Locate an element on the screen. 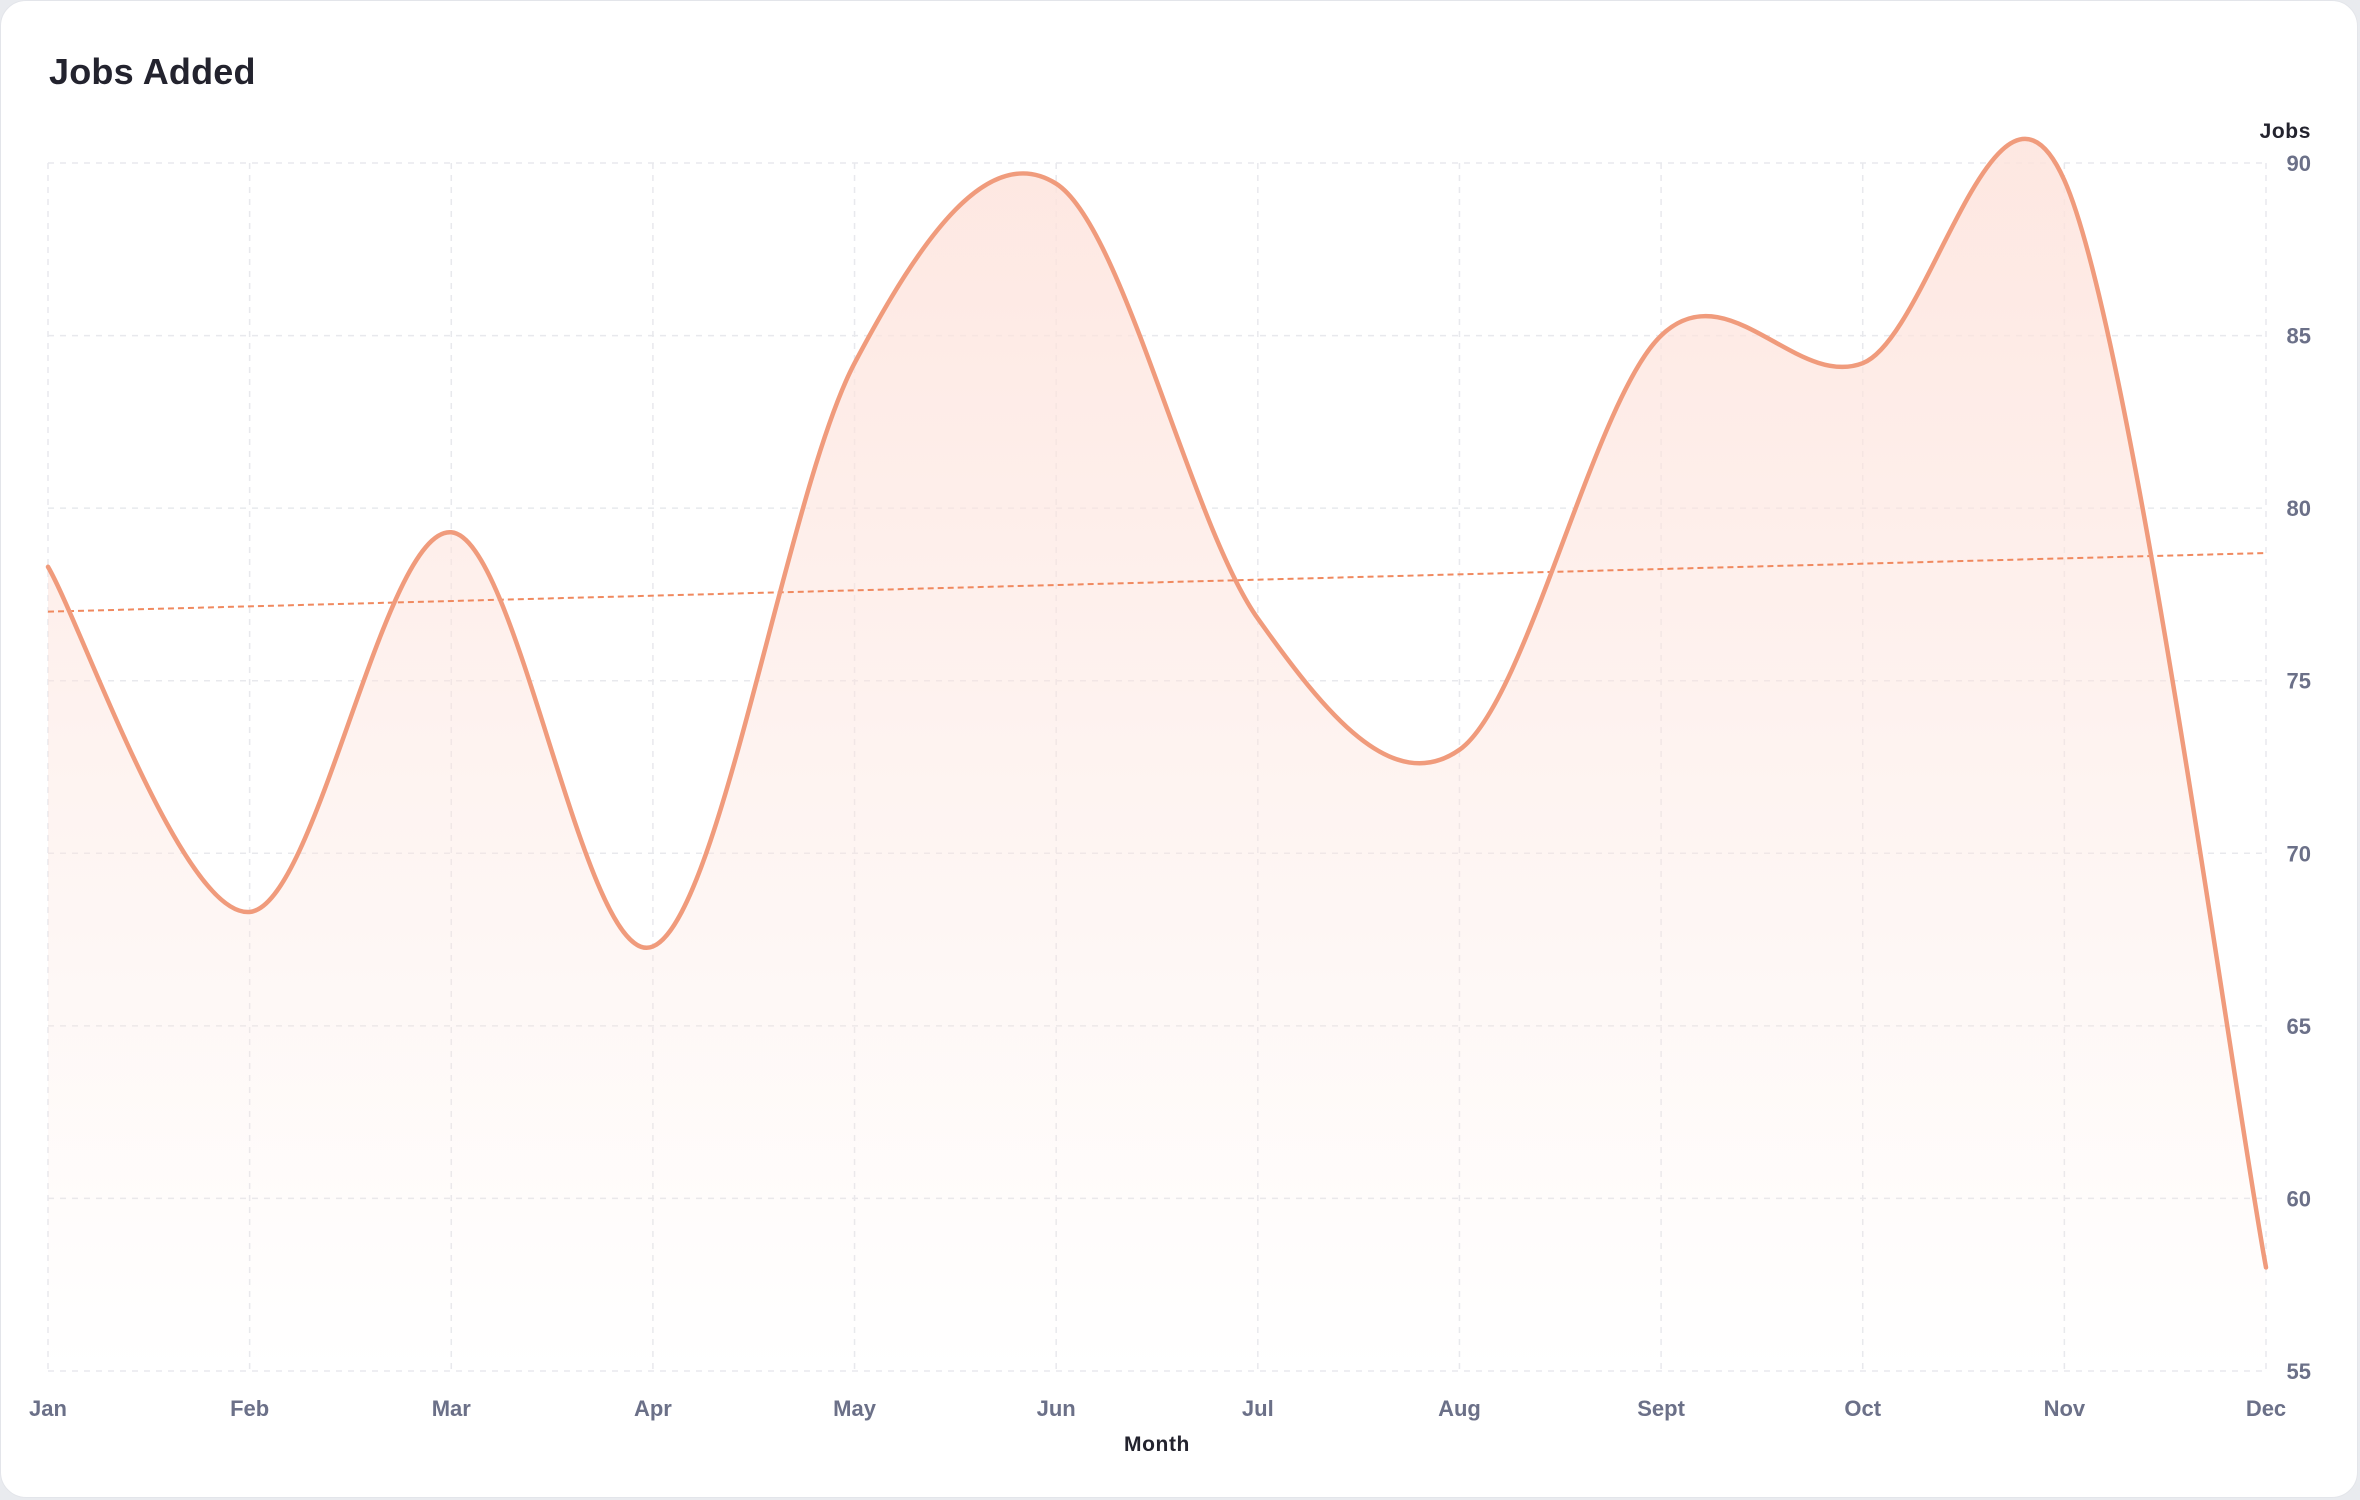 The image size is (2360, 1500). x-tick-label: Aug is located at coordinates (1459, 1408).